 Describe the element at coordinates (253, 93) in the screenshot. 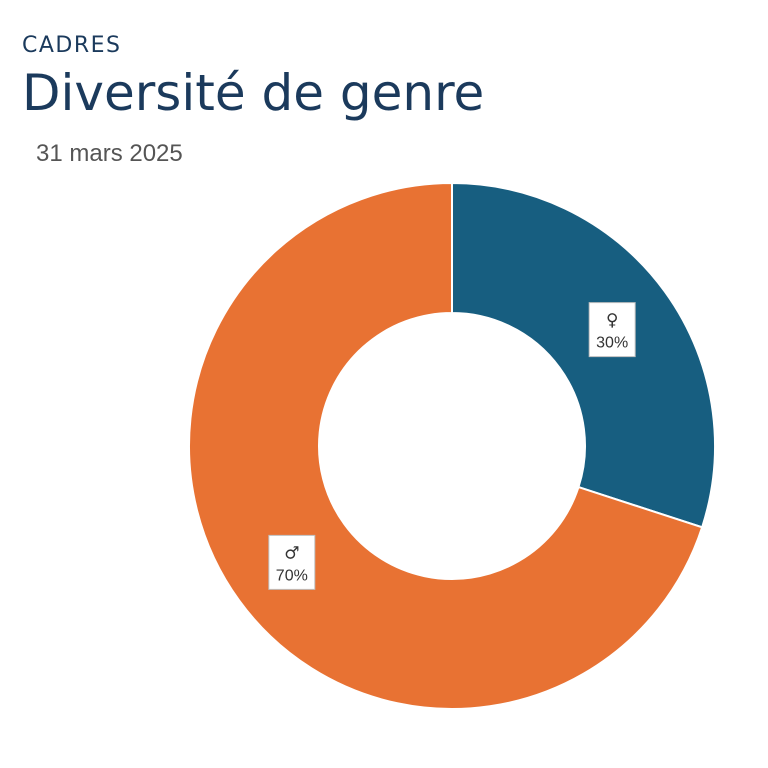

I see `page-title: Diversité de genre` at that location.